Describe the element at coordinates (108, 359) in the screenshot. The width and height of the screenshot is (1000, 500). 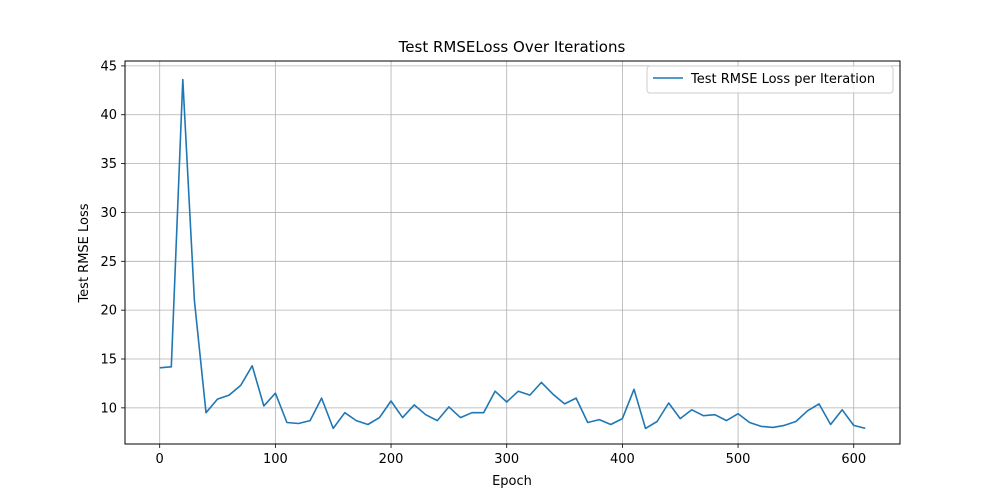
I see `y-tick-label: 15` at that location.